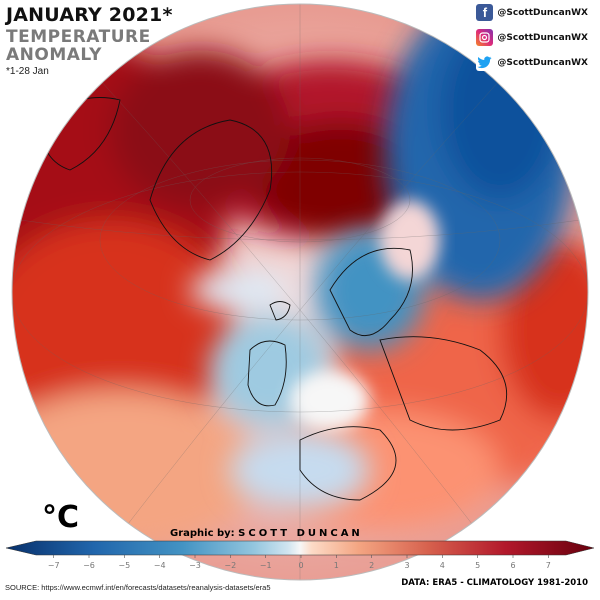 The width and height of the screenshot is (600, 600). I want to click on facebook-handle: @ScottDuncanWX, so click(542, 12).